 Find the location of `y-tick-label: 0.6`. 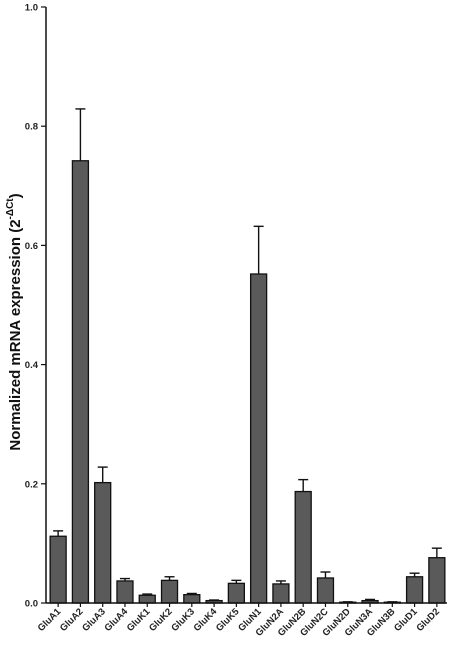

y-tick-label: 0.6 is located at coordinates (31, 246).